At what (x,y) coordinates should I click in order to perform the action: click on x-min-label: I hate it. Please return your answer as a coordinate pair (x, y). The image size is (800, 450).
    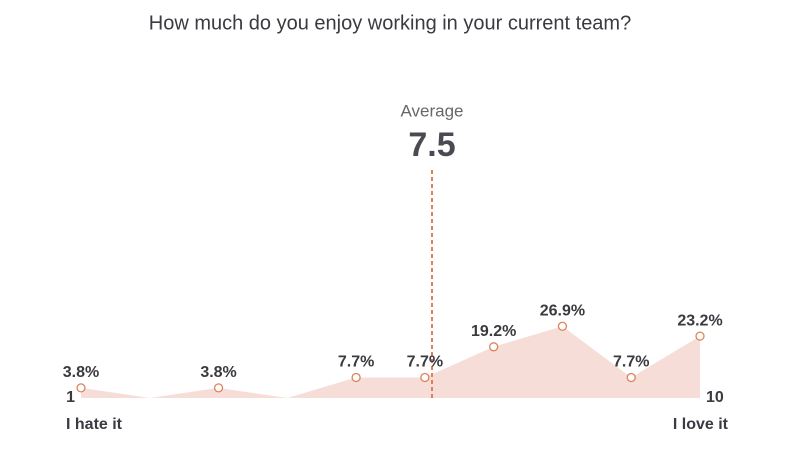
    Looking at the image, I should click on (94, 424).